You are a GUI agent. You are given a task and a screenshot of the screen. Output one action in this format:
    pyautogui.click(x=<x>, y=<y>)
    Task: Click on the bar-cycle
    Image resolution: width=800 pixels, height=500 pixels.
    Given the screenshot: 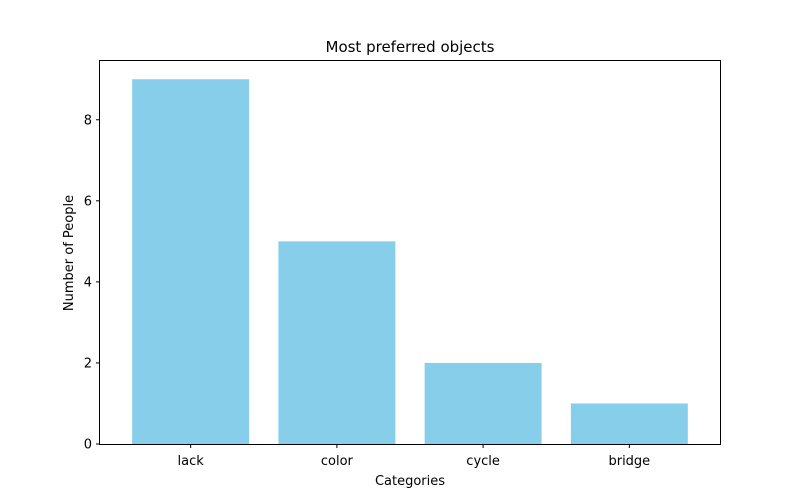 What is the action you would take?
    pyautogui.click(x=483, y=403)
    